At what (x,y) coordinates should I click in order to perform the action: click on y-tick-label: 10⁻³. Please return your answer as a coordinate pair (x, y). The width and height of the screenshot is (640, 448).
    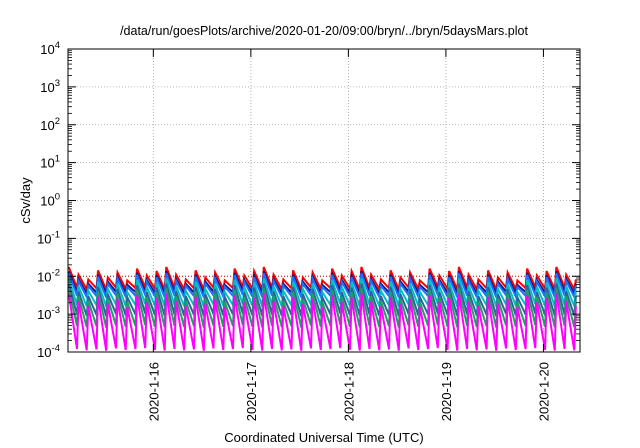
    Looking at the image, I should click on (48, 313).